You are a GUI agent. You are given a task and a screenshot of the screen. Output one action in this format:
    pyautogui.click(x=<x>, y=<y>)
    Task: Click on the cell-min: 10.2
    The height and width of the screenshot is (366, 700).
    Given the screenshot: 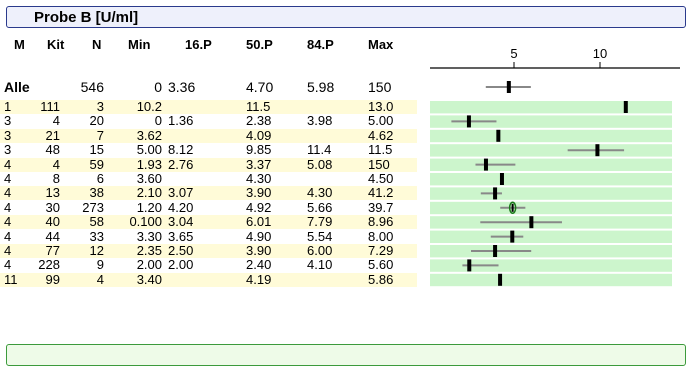 What is the action you would take?
    pyautogui.click(x=149, y=106)
    